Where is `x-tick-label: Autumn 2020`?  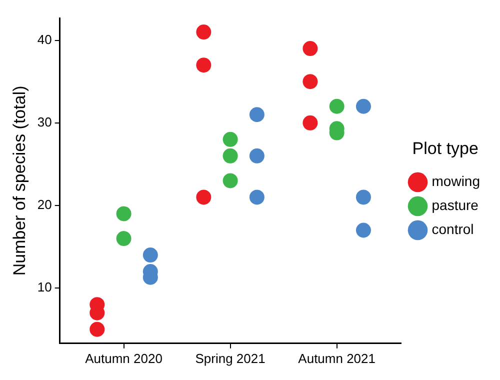
x-tick-label: Autumn 2020 is located at coordinates (123, 358).